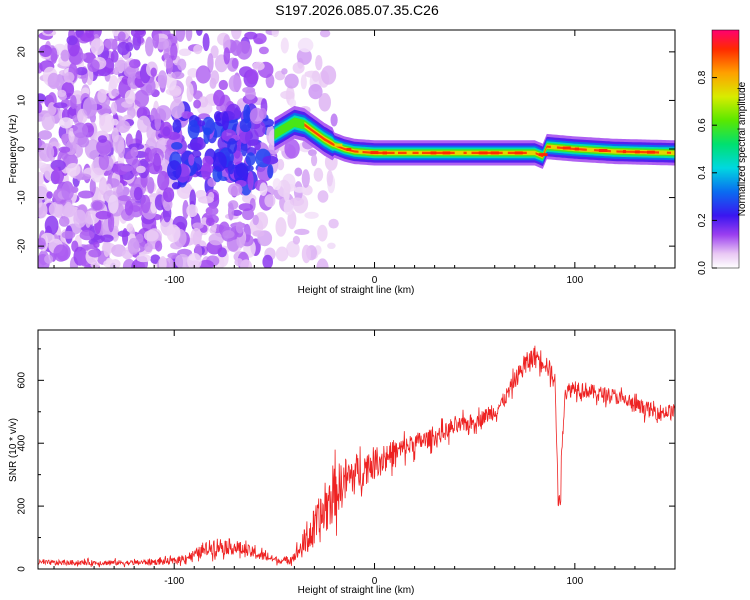 The width and height of the screenshot is (750, 600). I want to click on chart-title: S197.2026.085.07.35.C26, so click(357, 10).